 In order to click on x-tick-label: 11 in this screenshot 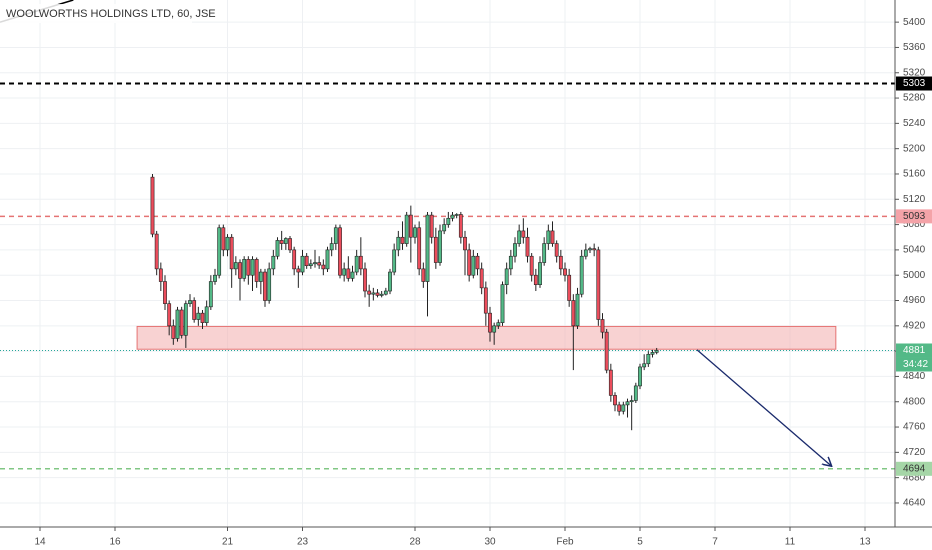, I will do `click(790, 542)`.